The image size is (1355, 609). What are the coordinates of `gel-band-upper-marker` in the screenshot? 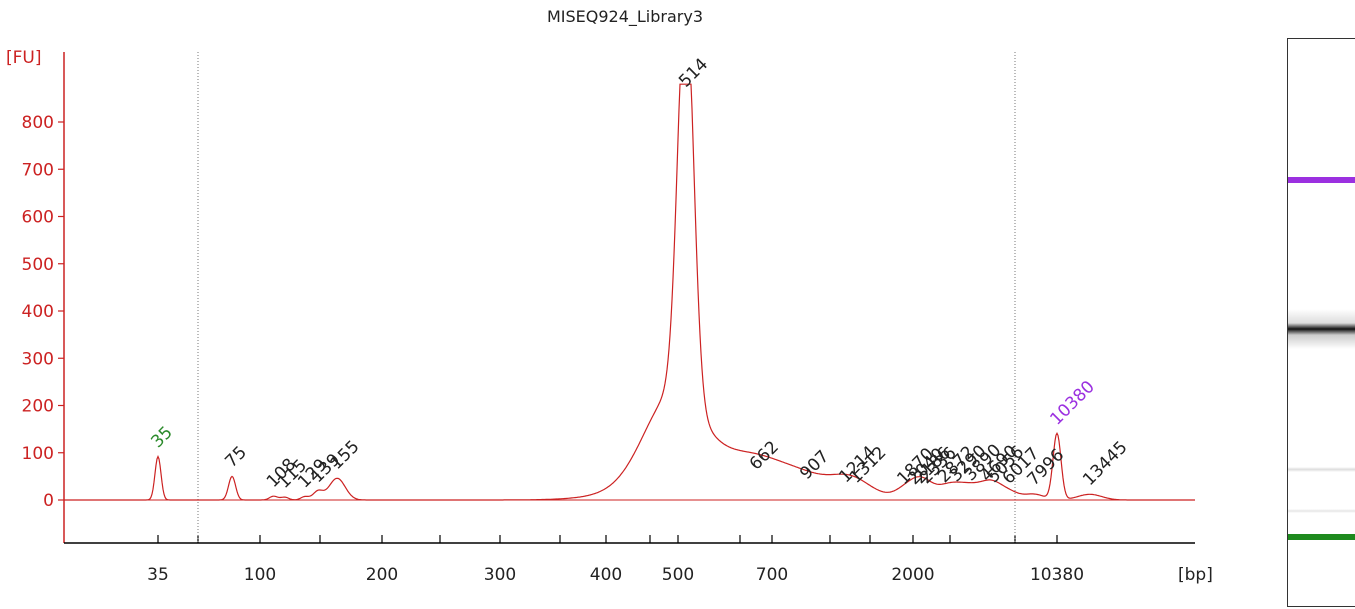 It's located at (1321, 180).